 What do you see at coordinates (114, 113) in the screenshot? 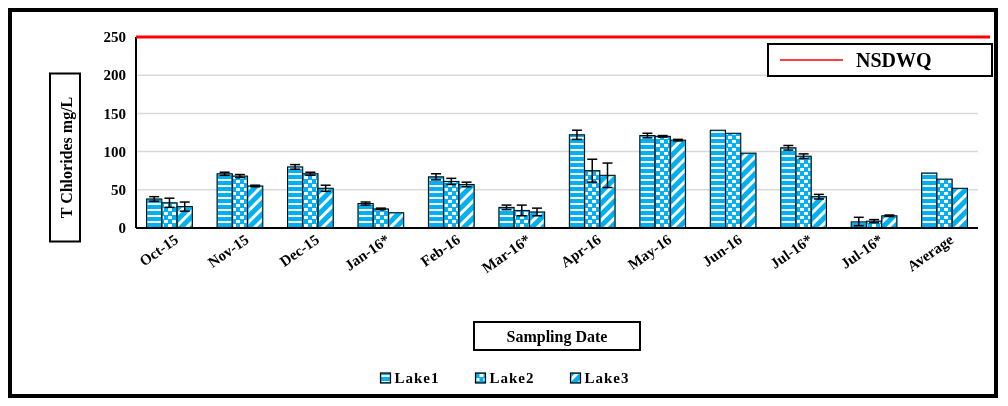
I see `y-tick-label: 150` at bounding box center [114, 113].